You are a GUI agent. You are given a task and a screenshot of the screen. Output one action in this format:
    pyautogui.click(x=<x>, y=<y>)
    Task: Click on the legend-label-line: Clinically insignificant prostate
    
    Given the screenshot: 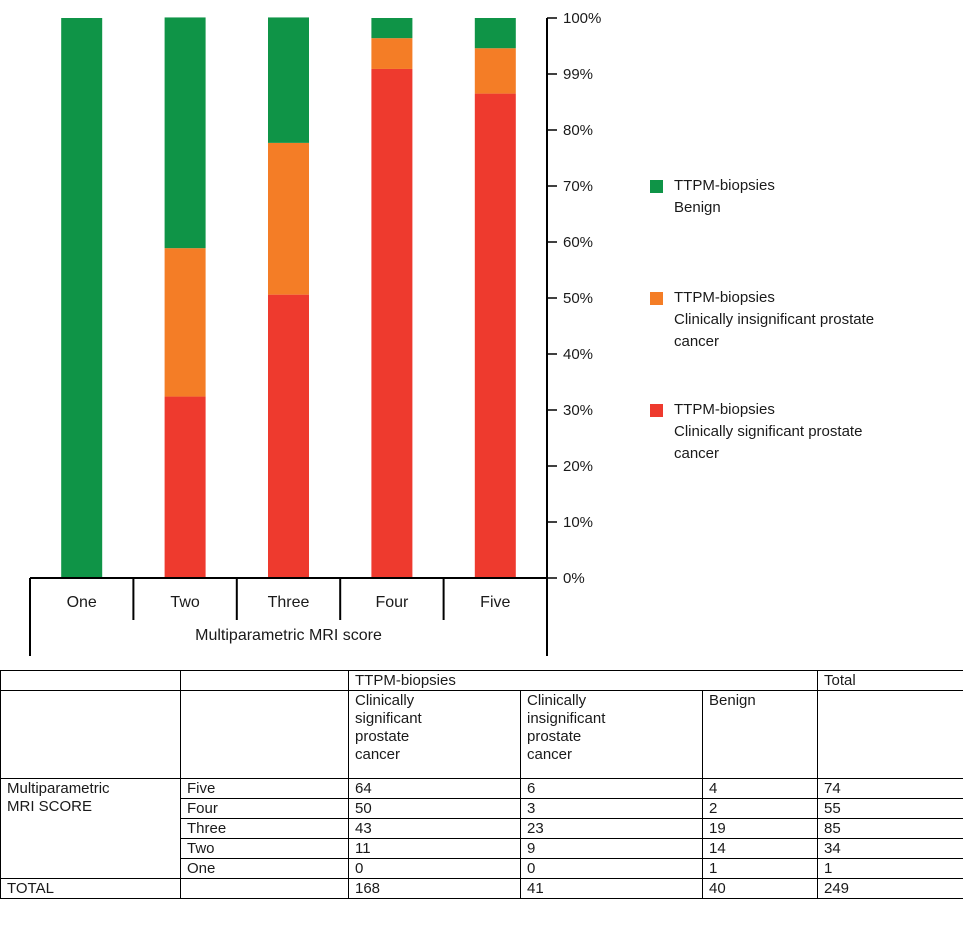 What is the action you would take?
    pyautogui.click(x=774, y=319)
    